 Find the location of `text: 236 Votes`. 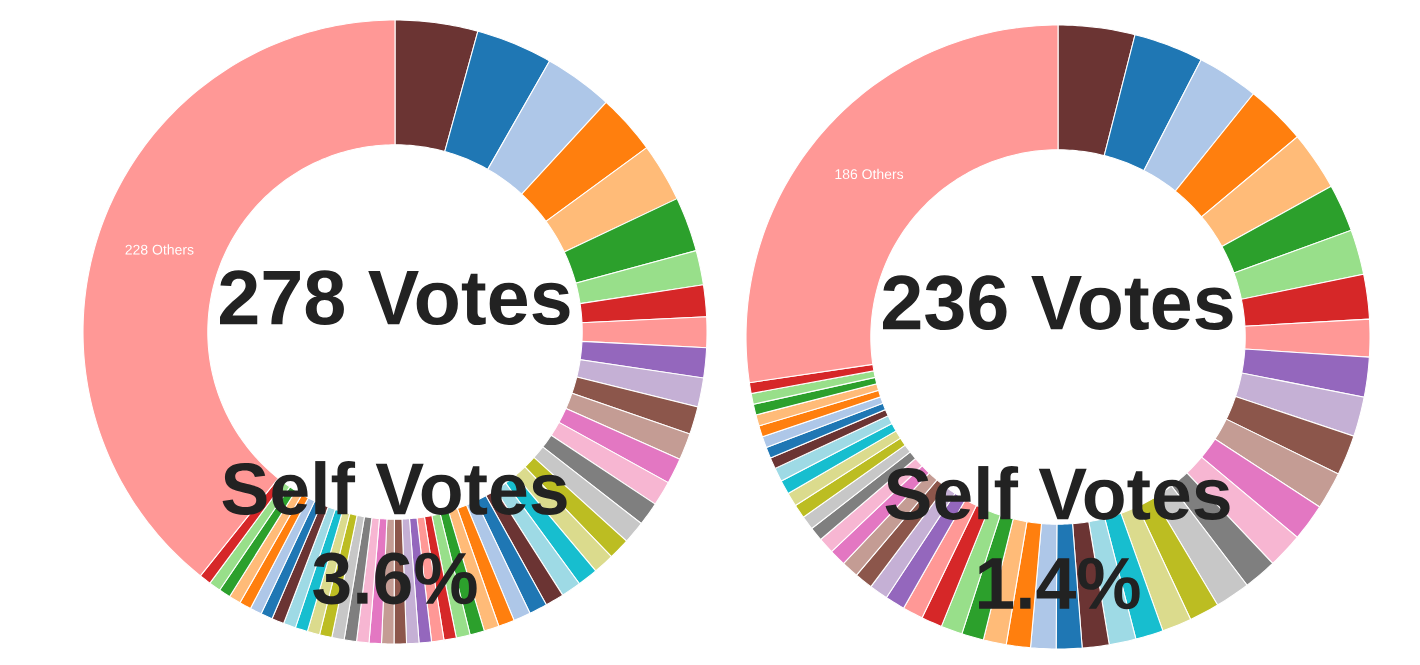

text: 236 Votes is located at coordinates (1058, 303).